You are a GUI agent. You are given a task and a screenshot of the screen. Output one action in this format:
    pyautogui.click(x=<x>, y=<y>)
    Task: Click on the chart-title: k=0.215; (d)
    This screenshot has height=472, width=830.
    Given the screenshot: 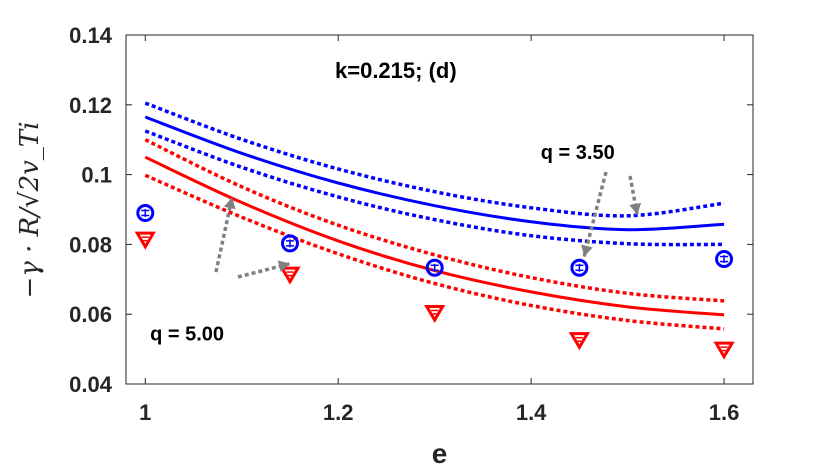 What is the action you would take?
    pyautogui.click(x=396, y=70)
    